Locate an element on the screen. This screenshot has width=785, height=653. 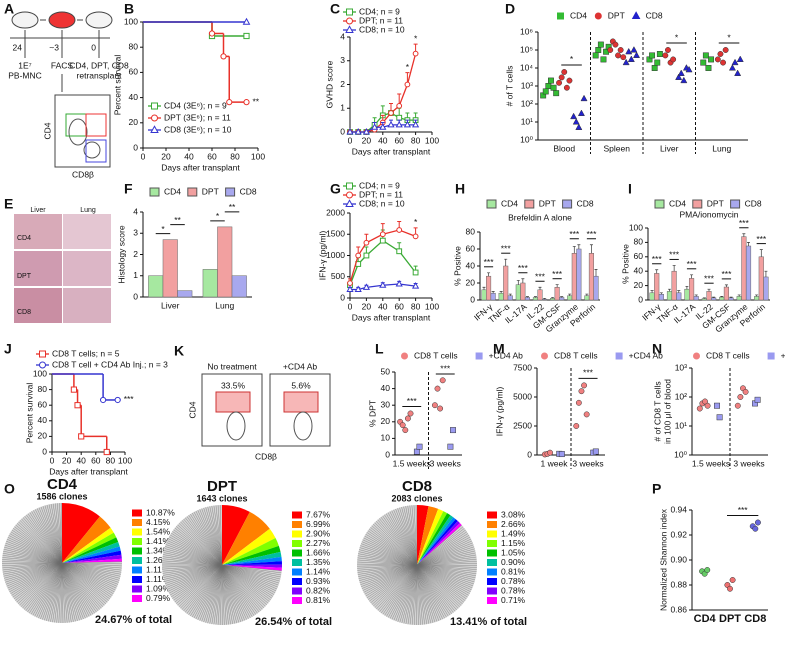
y-tick-label: 2500 is located at coordinates (522, 425).